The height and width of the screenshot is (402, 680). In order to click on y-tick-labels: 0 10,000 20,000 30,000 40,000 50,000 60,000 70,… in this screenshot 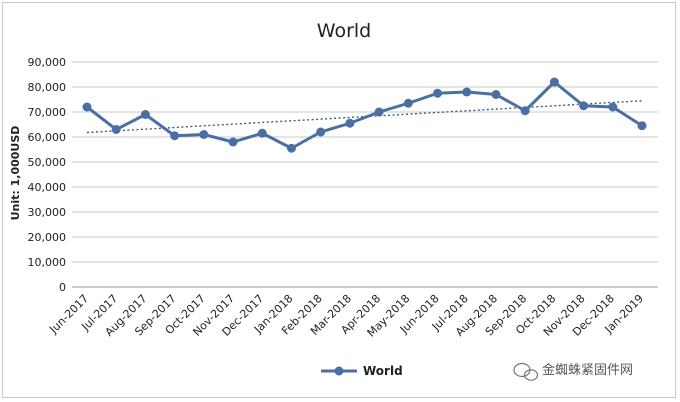, I will do `click(47, 175)`.